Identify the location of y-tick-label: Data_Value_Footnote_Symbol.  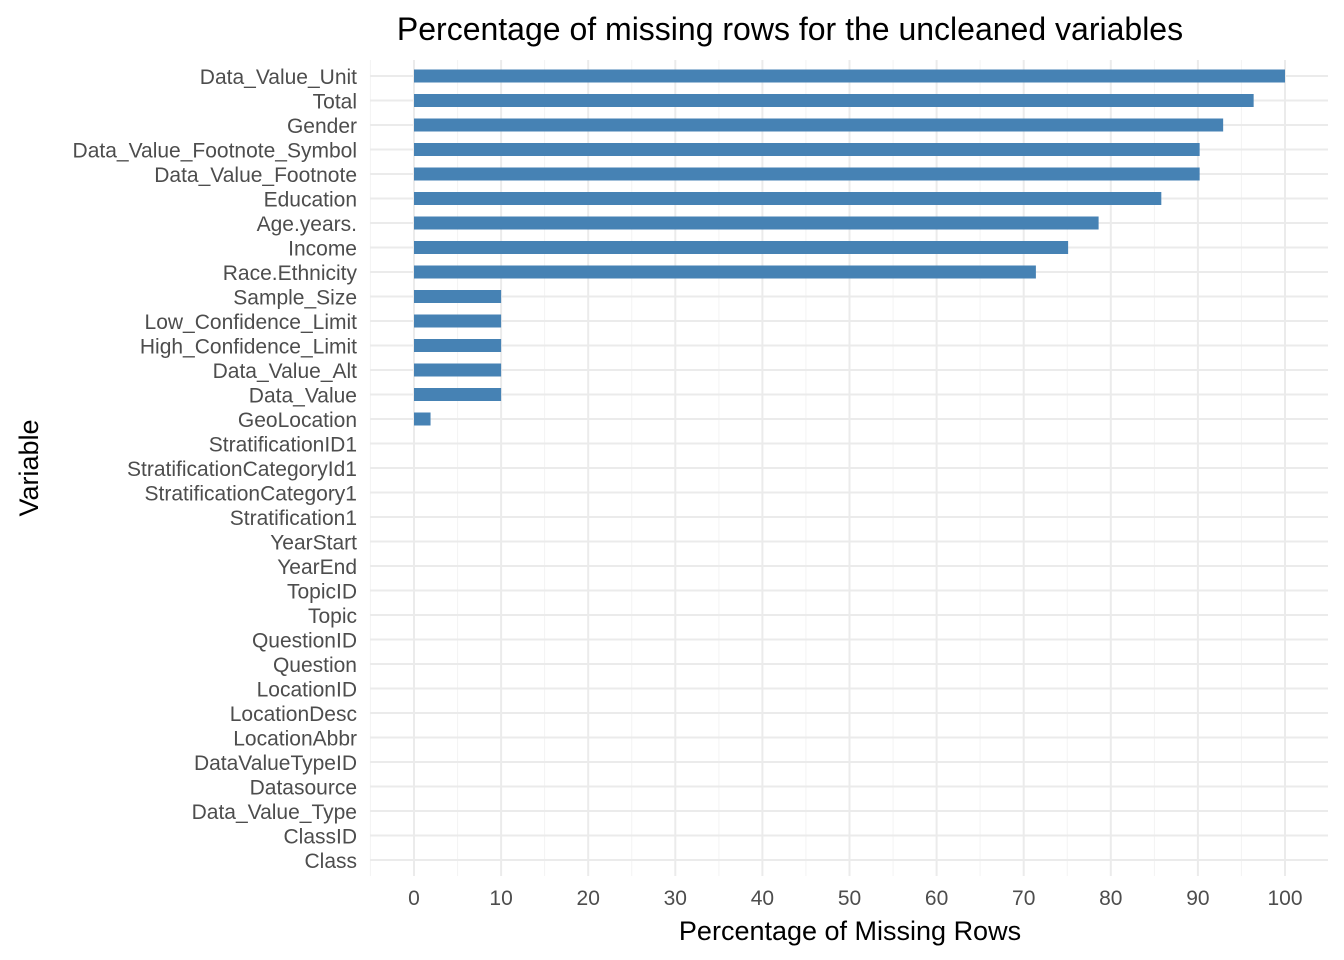
(215, 151).